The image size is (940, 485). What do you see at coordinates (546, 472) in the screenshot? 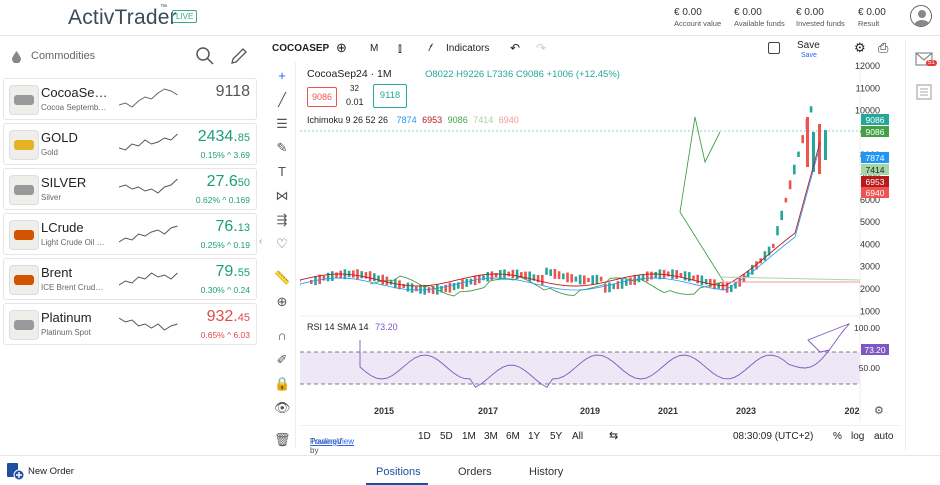
I see `tab-history: History` at bounding box center [546, 472].